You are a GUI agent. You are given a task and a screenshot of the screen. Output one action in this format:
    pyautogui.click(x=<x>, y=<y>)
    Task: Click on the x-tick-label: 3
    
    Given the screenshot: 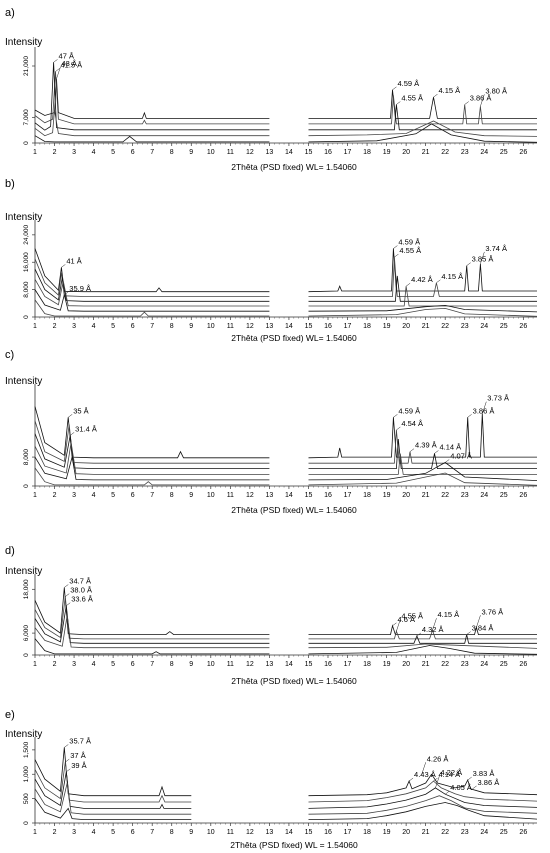 What is the action you would take?
    pyautogui.click(x=74, y=664)
    